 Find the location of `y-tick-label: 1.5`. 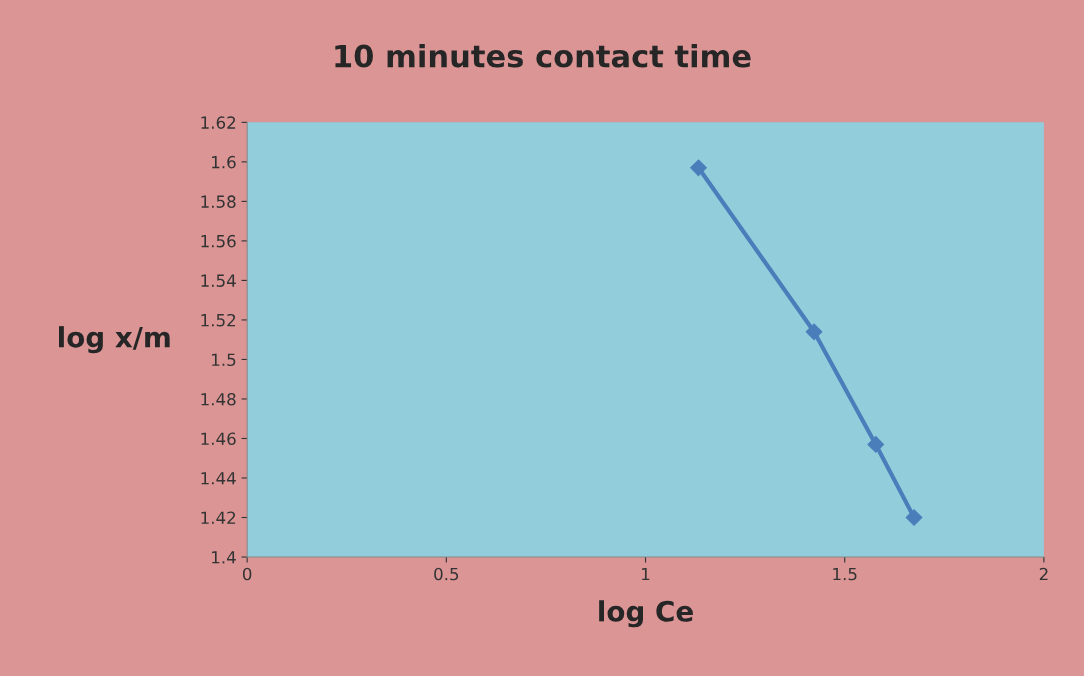

y-tick-label: 1.5 is located at coordinates (224, 360).